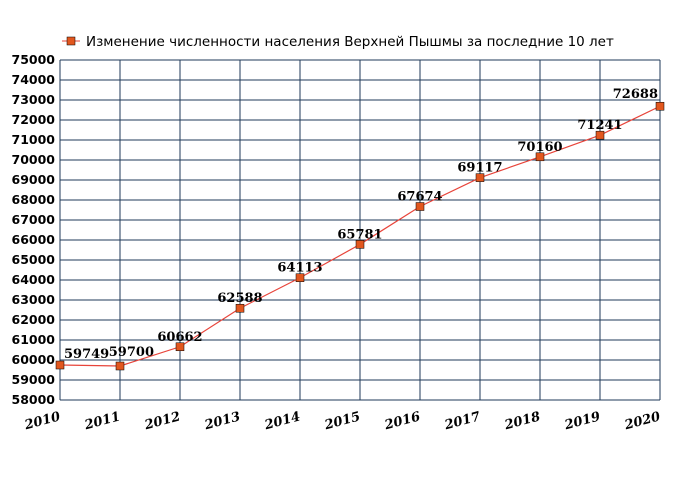  I want to click on y-tick-label: 65000, so click(34, 259).